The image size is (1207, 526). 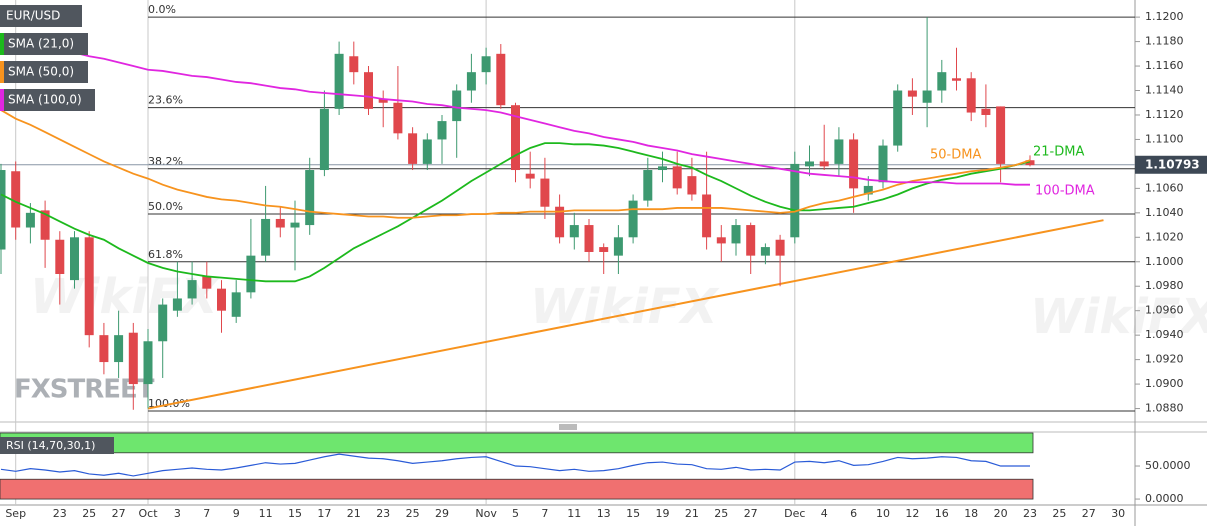 What do you see at coordinates (1058, 152) in the screenshot?
I see `annotation: 21-DMA` at bounding box center [1058, 152].